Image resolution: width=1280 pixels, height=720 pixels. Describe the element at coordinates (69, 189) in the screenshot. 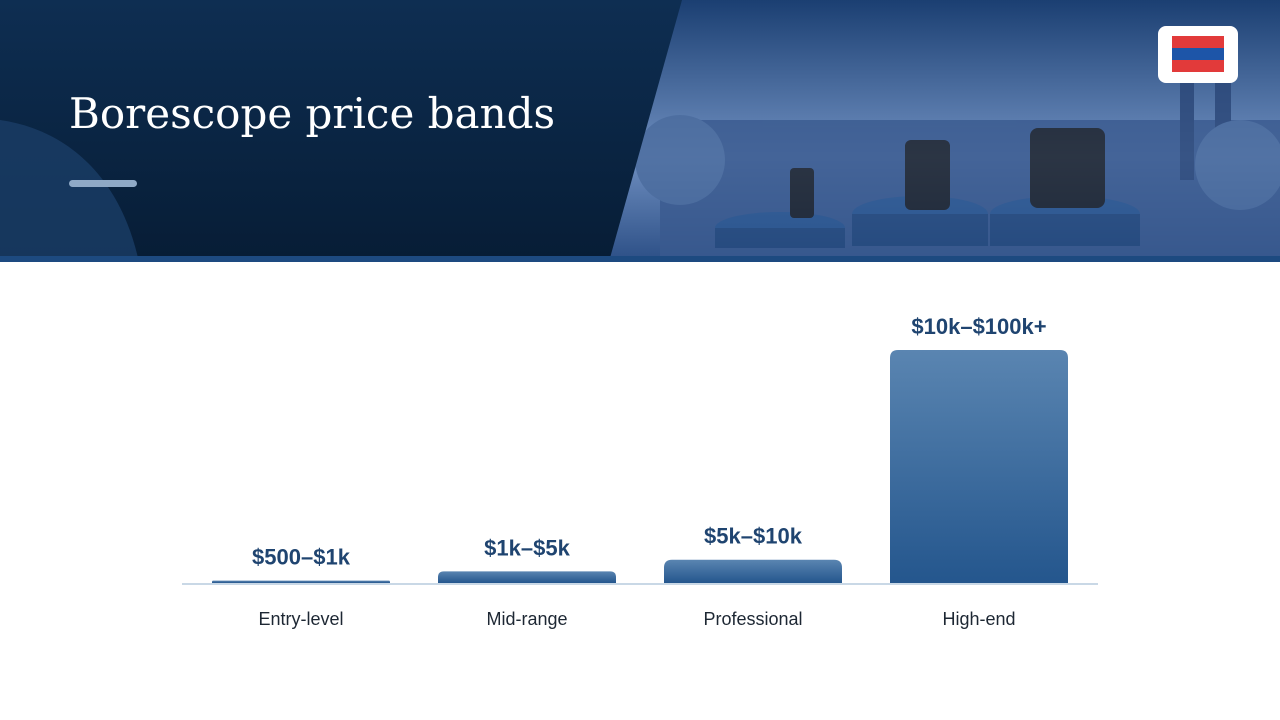

I see `panel-accent` at that location.